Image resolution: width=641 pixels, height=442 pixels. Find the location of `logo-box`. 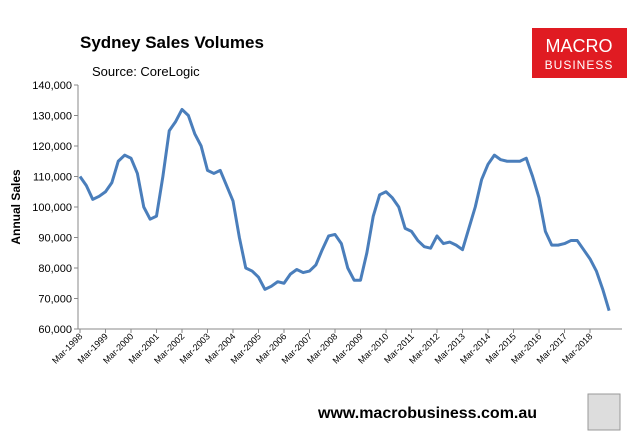

logo-box is located at coordinates (579, 53).